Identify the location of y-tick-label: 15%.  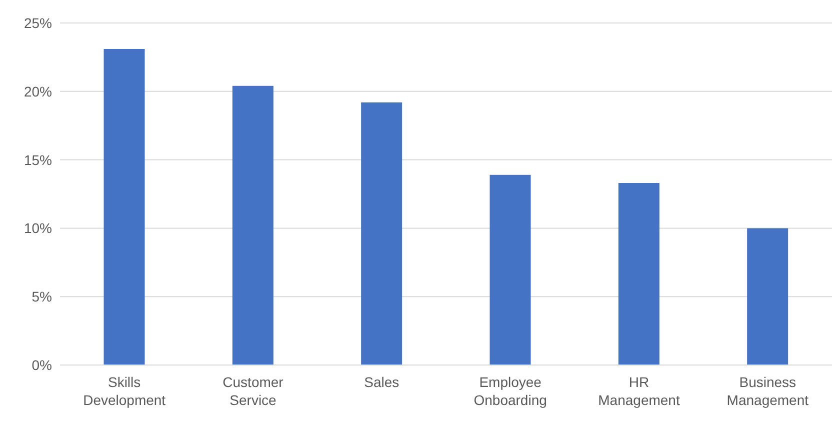
(38, 160).